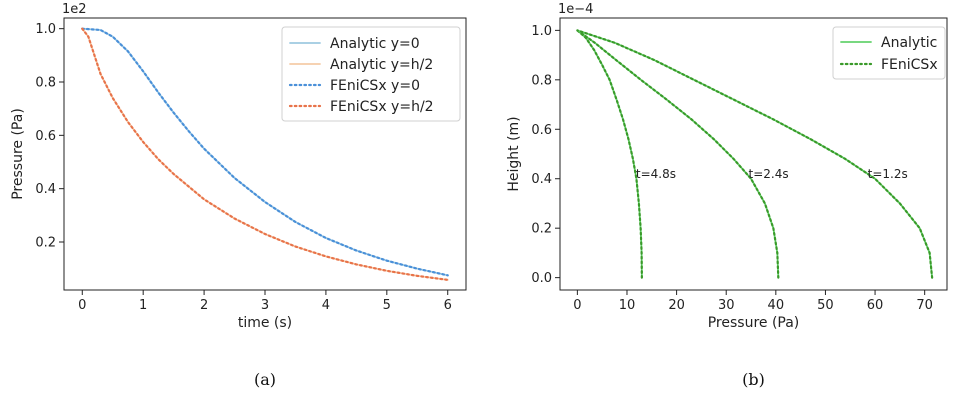 The height and width of the screenshot is (397, 953). I want to click on axis-offset-text: 1e−4, so click(575, 9).